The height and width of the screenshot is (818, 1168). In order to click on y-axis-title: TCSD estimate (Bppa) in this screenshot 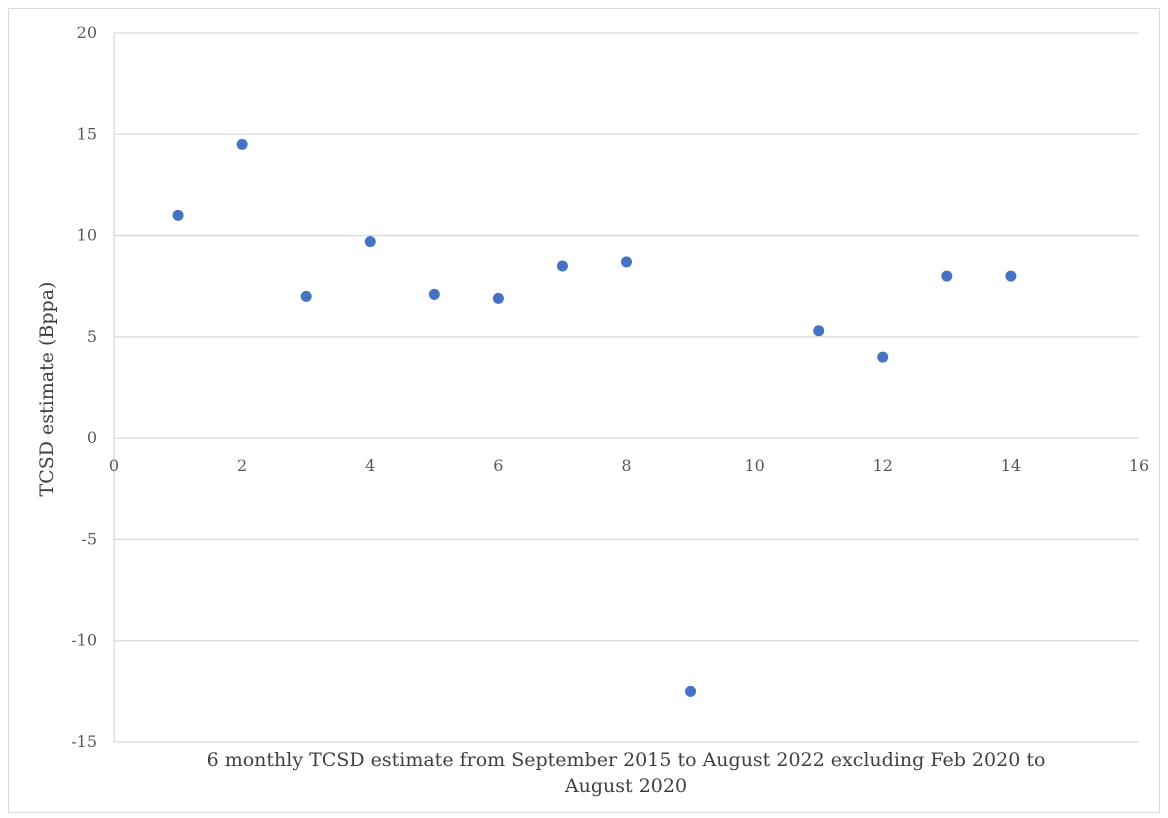, I will do `click(47, 389)`.